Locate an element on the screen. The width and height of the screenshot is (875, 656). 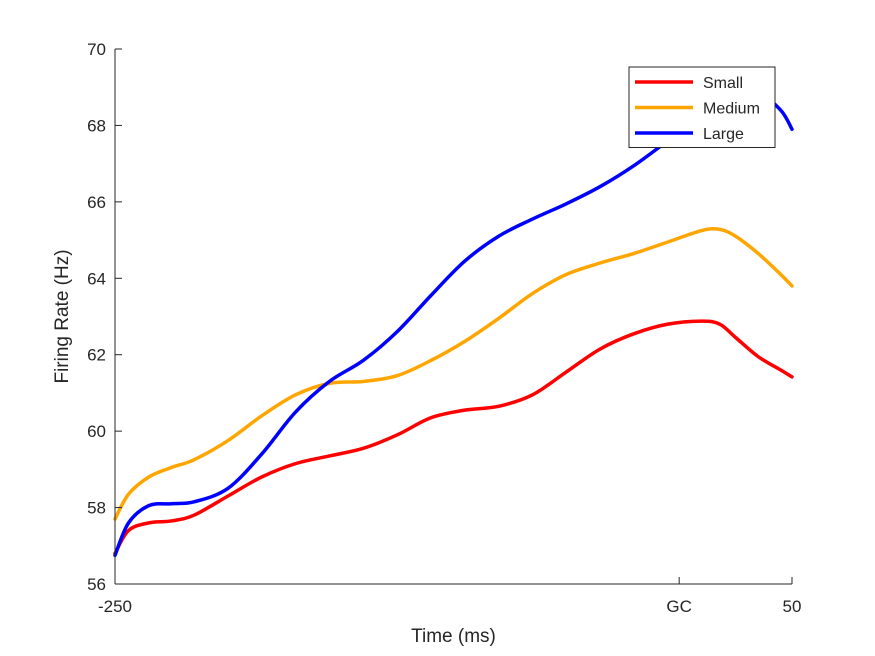
y-tick-label: 68 is located at coordinates (96, 125).